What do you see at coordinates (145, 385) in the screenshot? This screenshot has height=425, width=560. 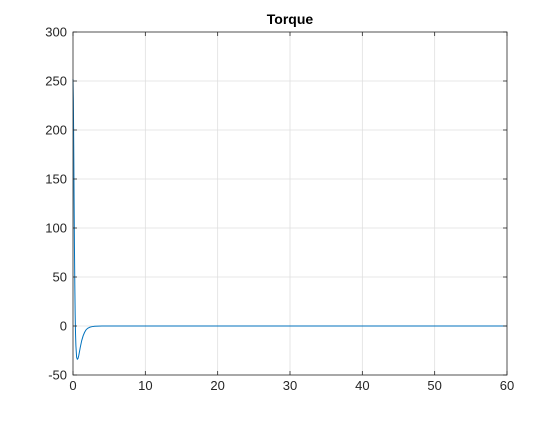 I see `x-tick-label: 10` at bounding box center [145, 385].